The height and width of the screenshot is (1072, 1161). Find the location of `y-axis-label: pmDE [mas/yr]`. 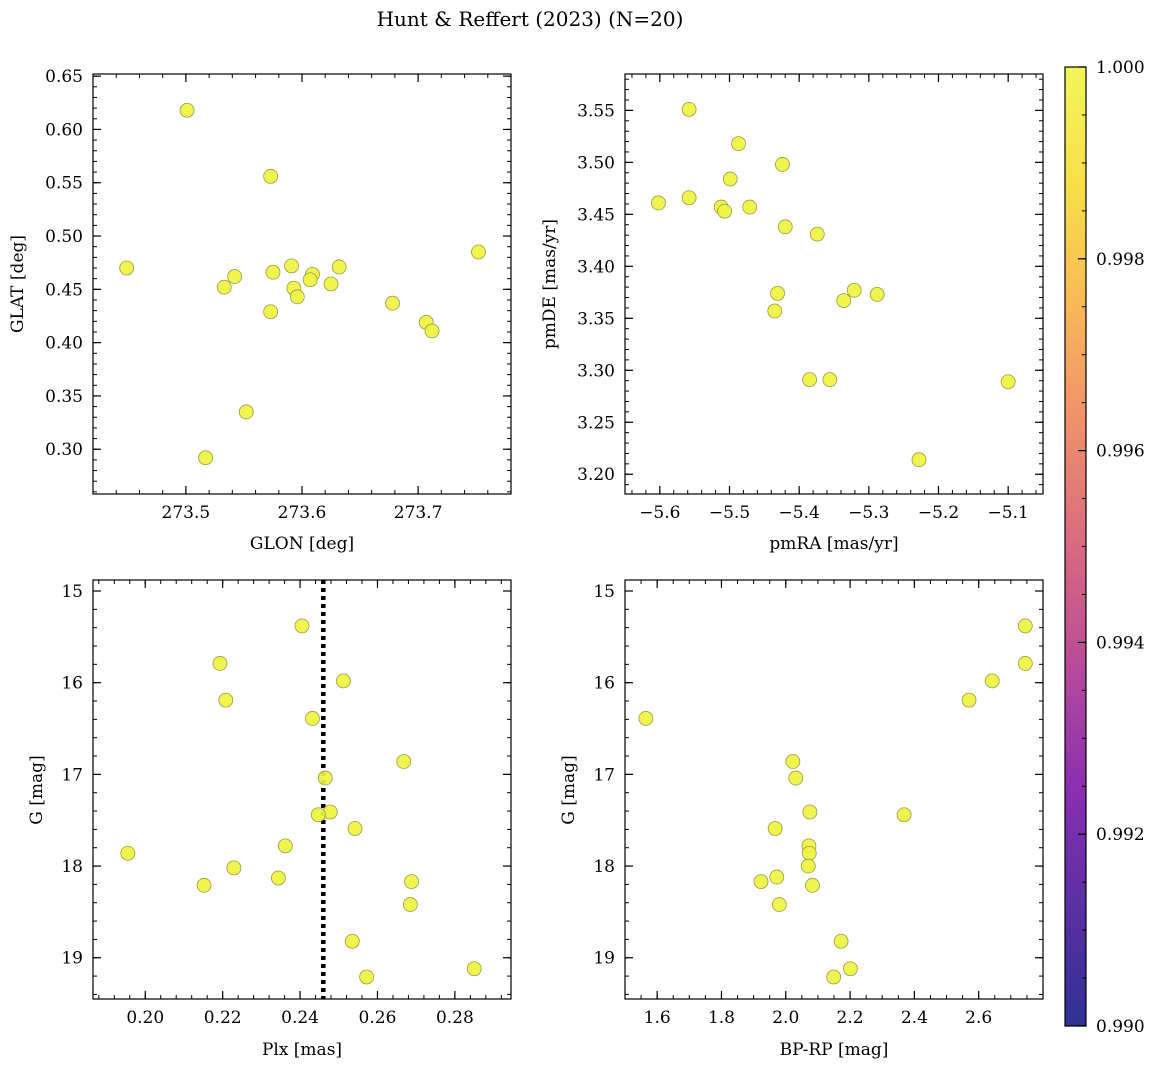

y-axis-label: pmDE [mas/yr] is located at coordinates (550, 284).